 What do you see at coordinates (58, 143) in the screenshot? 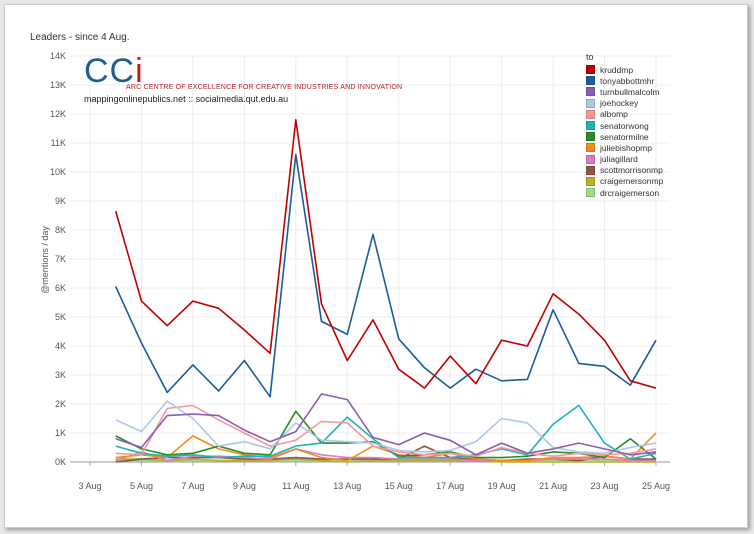
I see `y-tick-label: 11K` at bounding box center [58, 143].